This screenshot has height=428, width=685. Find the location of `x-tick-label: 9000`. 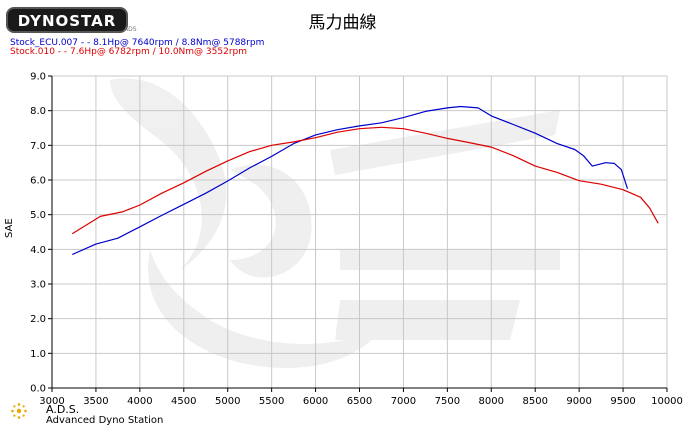

x-tick-label: 9000 is located at coordinates (578, 401).